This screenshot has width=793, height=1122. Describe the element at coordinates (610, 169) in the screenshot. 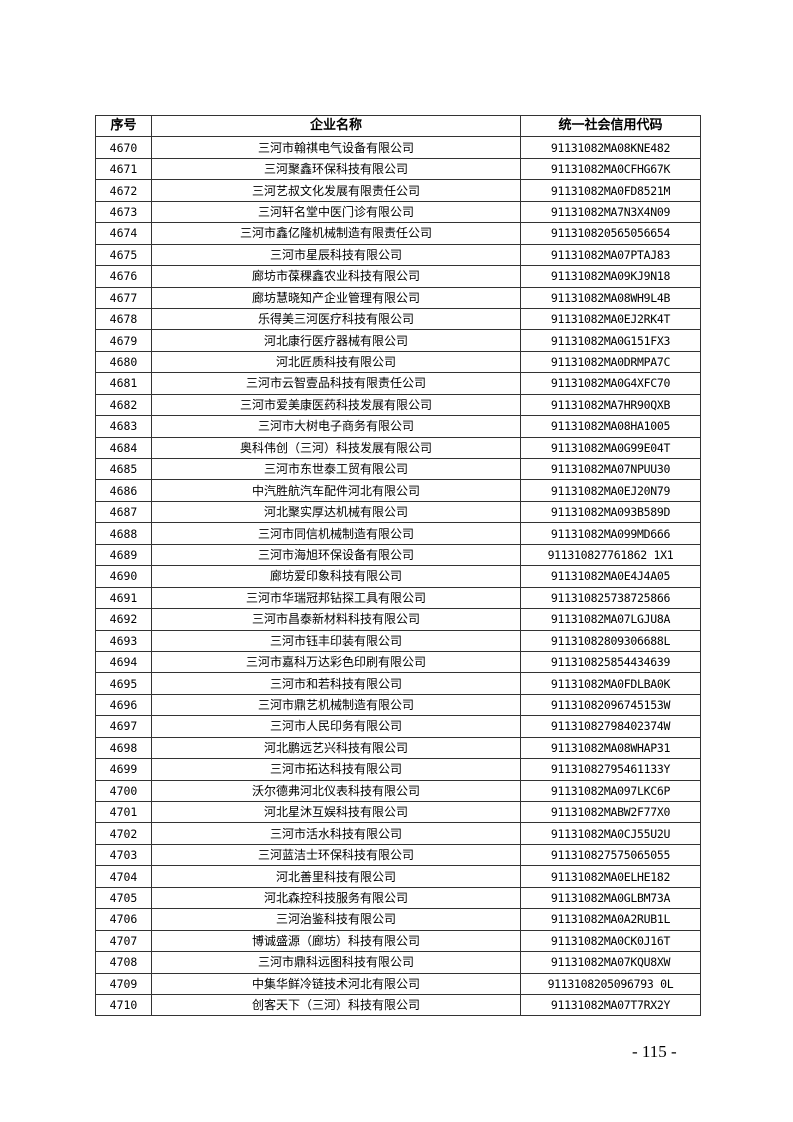

I see `credit-code: 91131082MA0CFHG67K` at that location.